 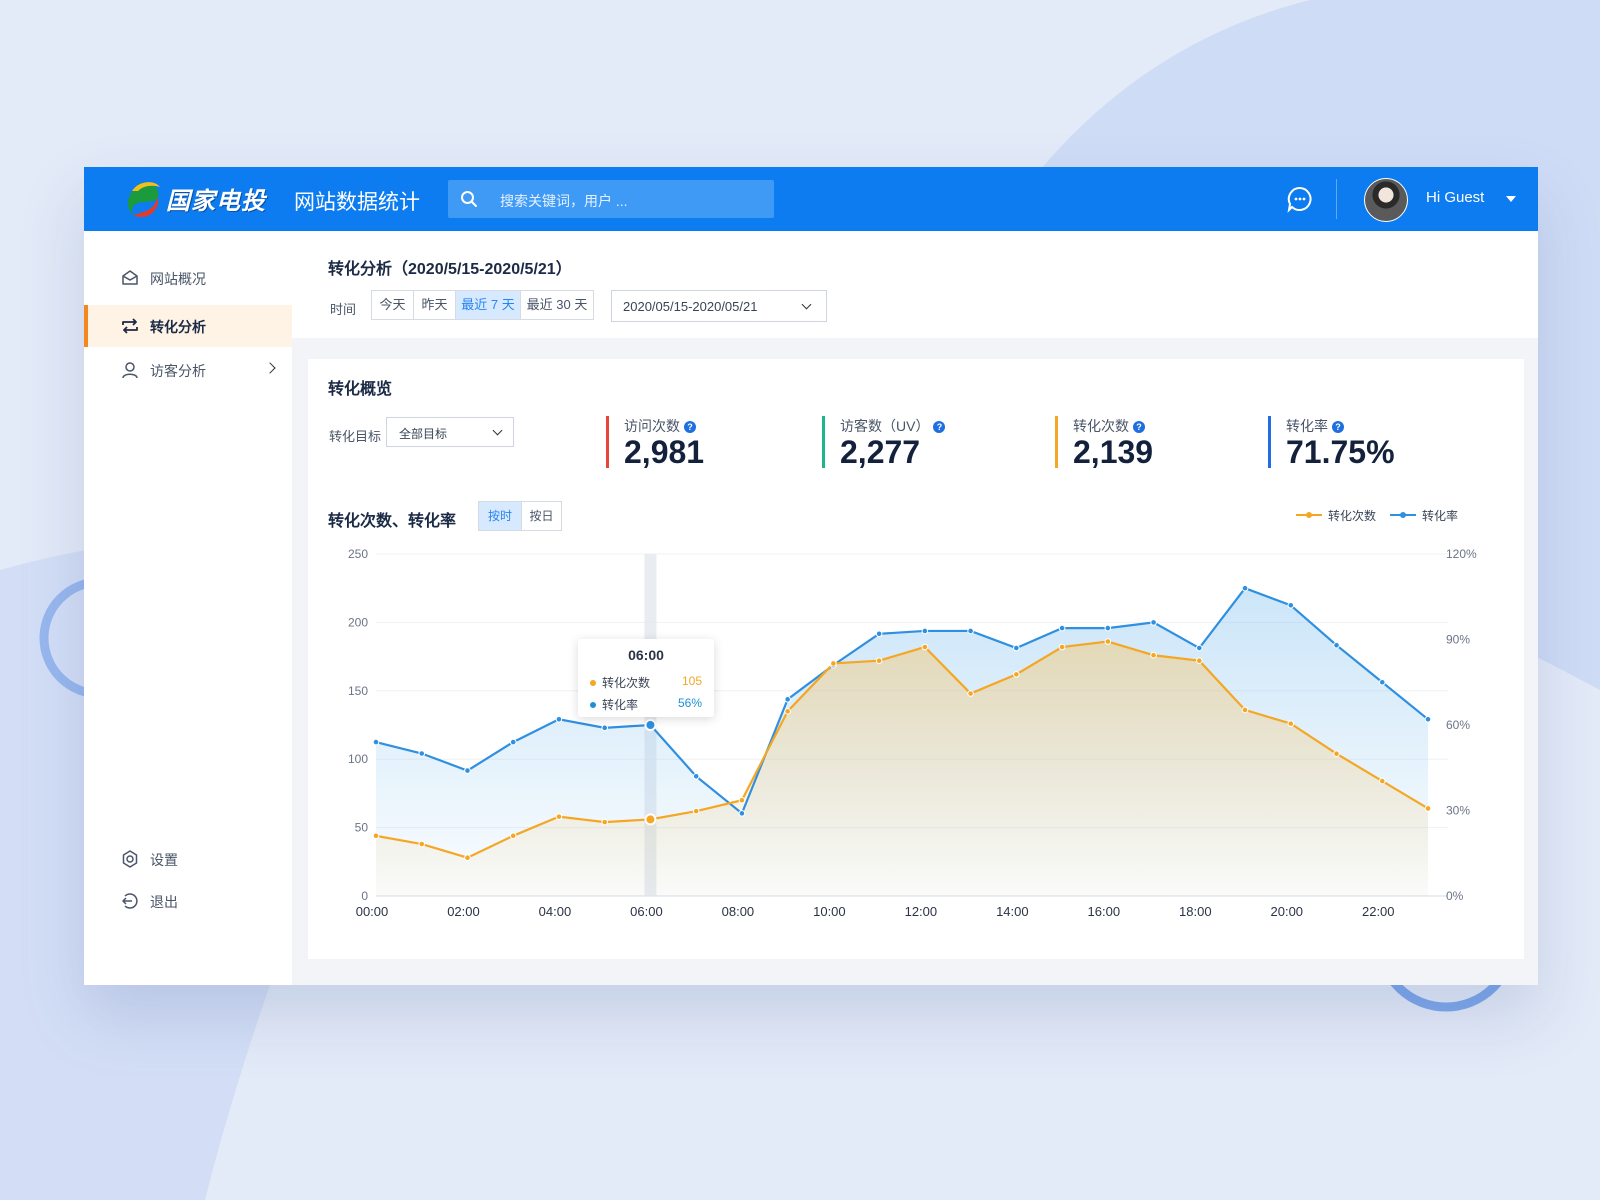 What do you see at coordinates (620, 705) in the screenshot?
I see `tooltip-label: 转化率` at bounding box center [620, 705].